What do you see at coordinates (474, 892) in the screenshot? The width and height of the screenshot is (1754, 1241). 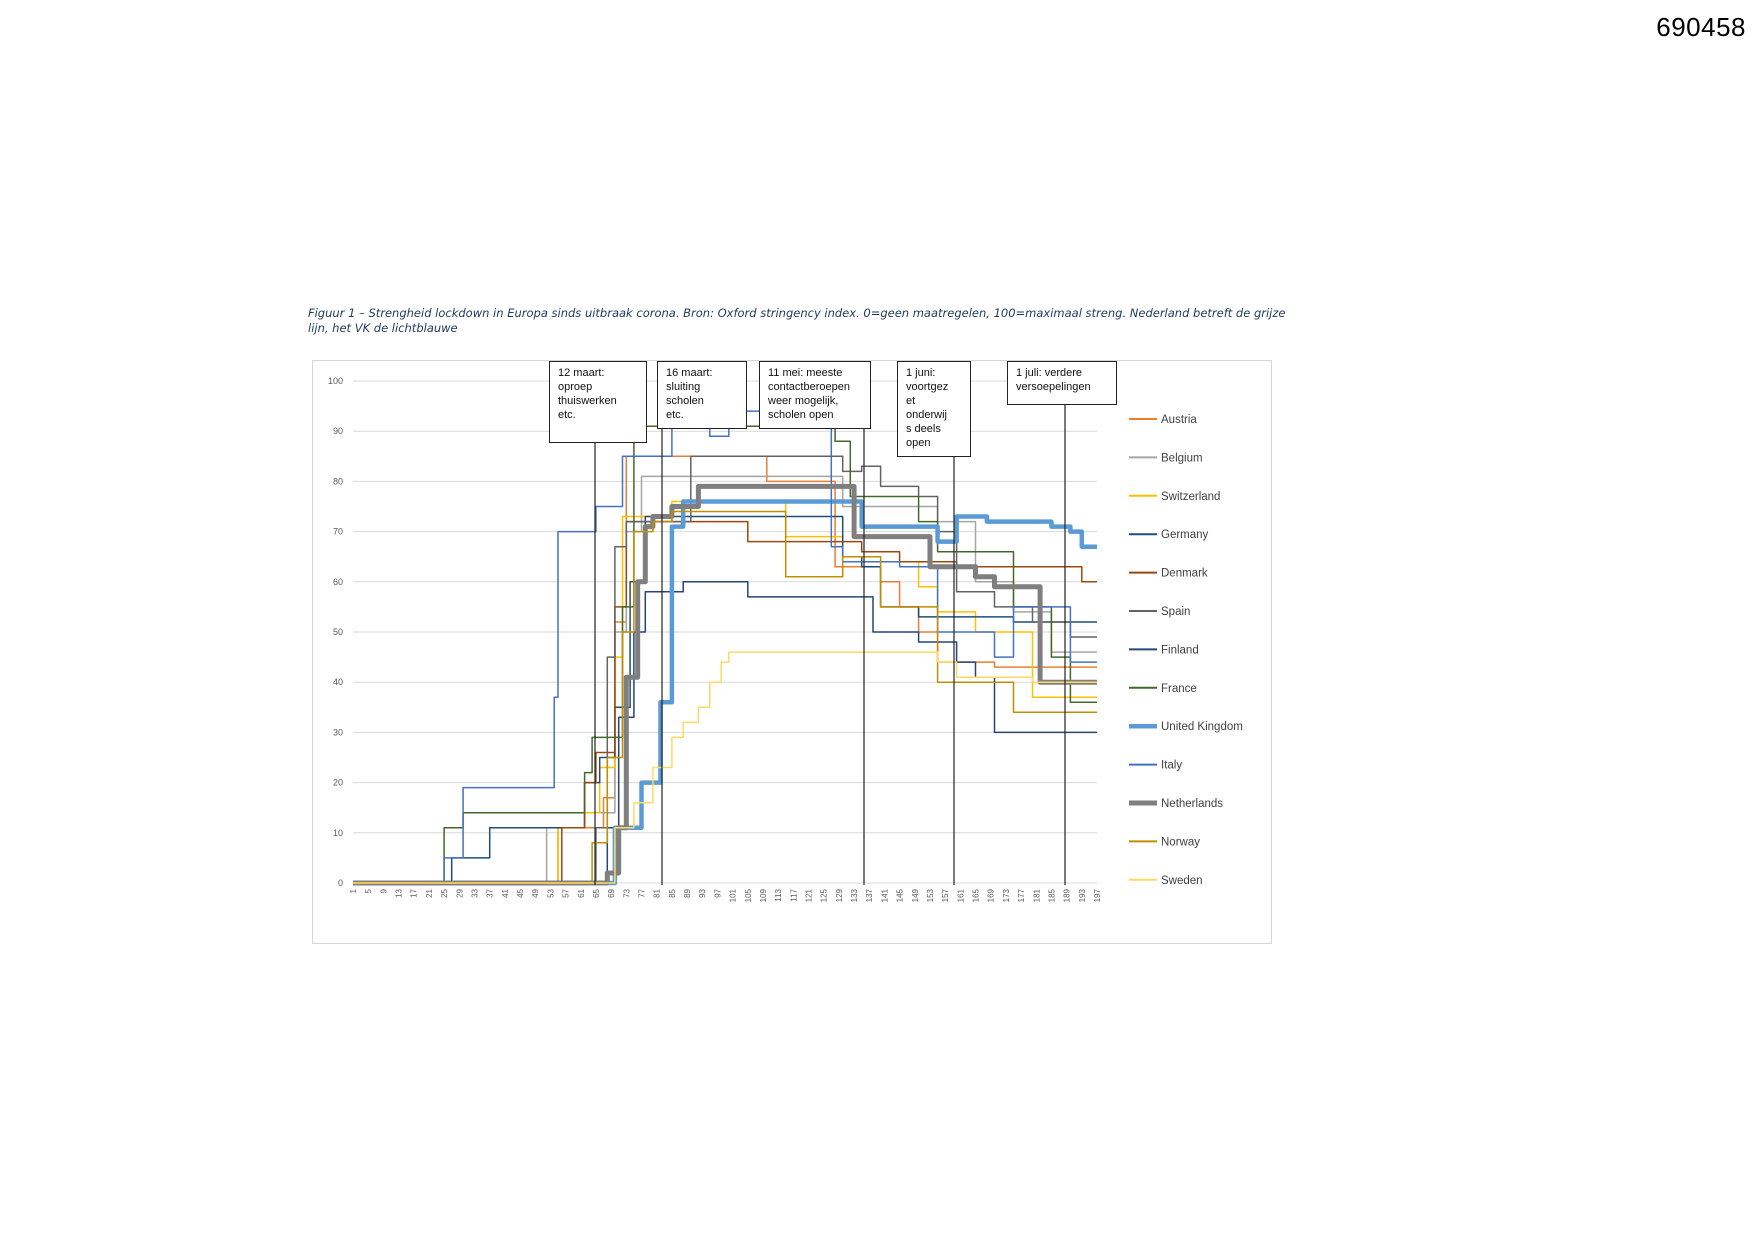 I see `x-tick-label: 33` at bounding box center [474, 892].